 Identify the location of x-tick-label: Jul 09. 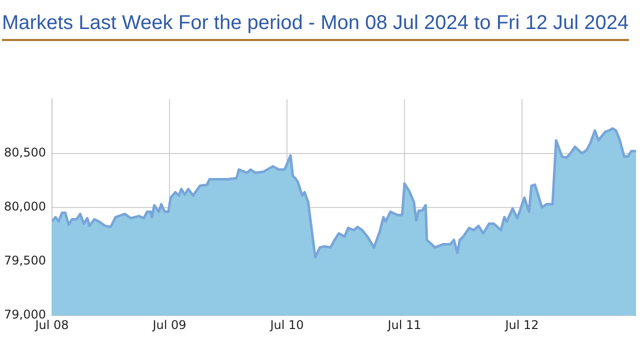
(169, 325).